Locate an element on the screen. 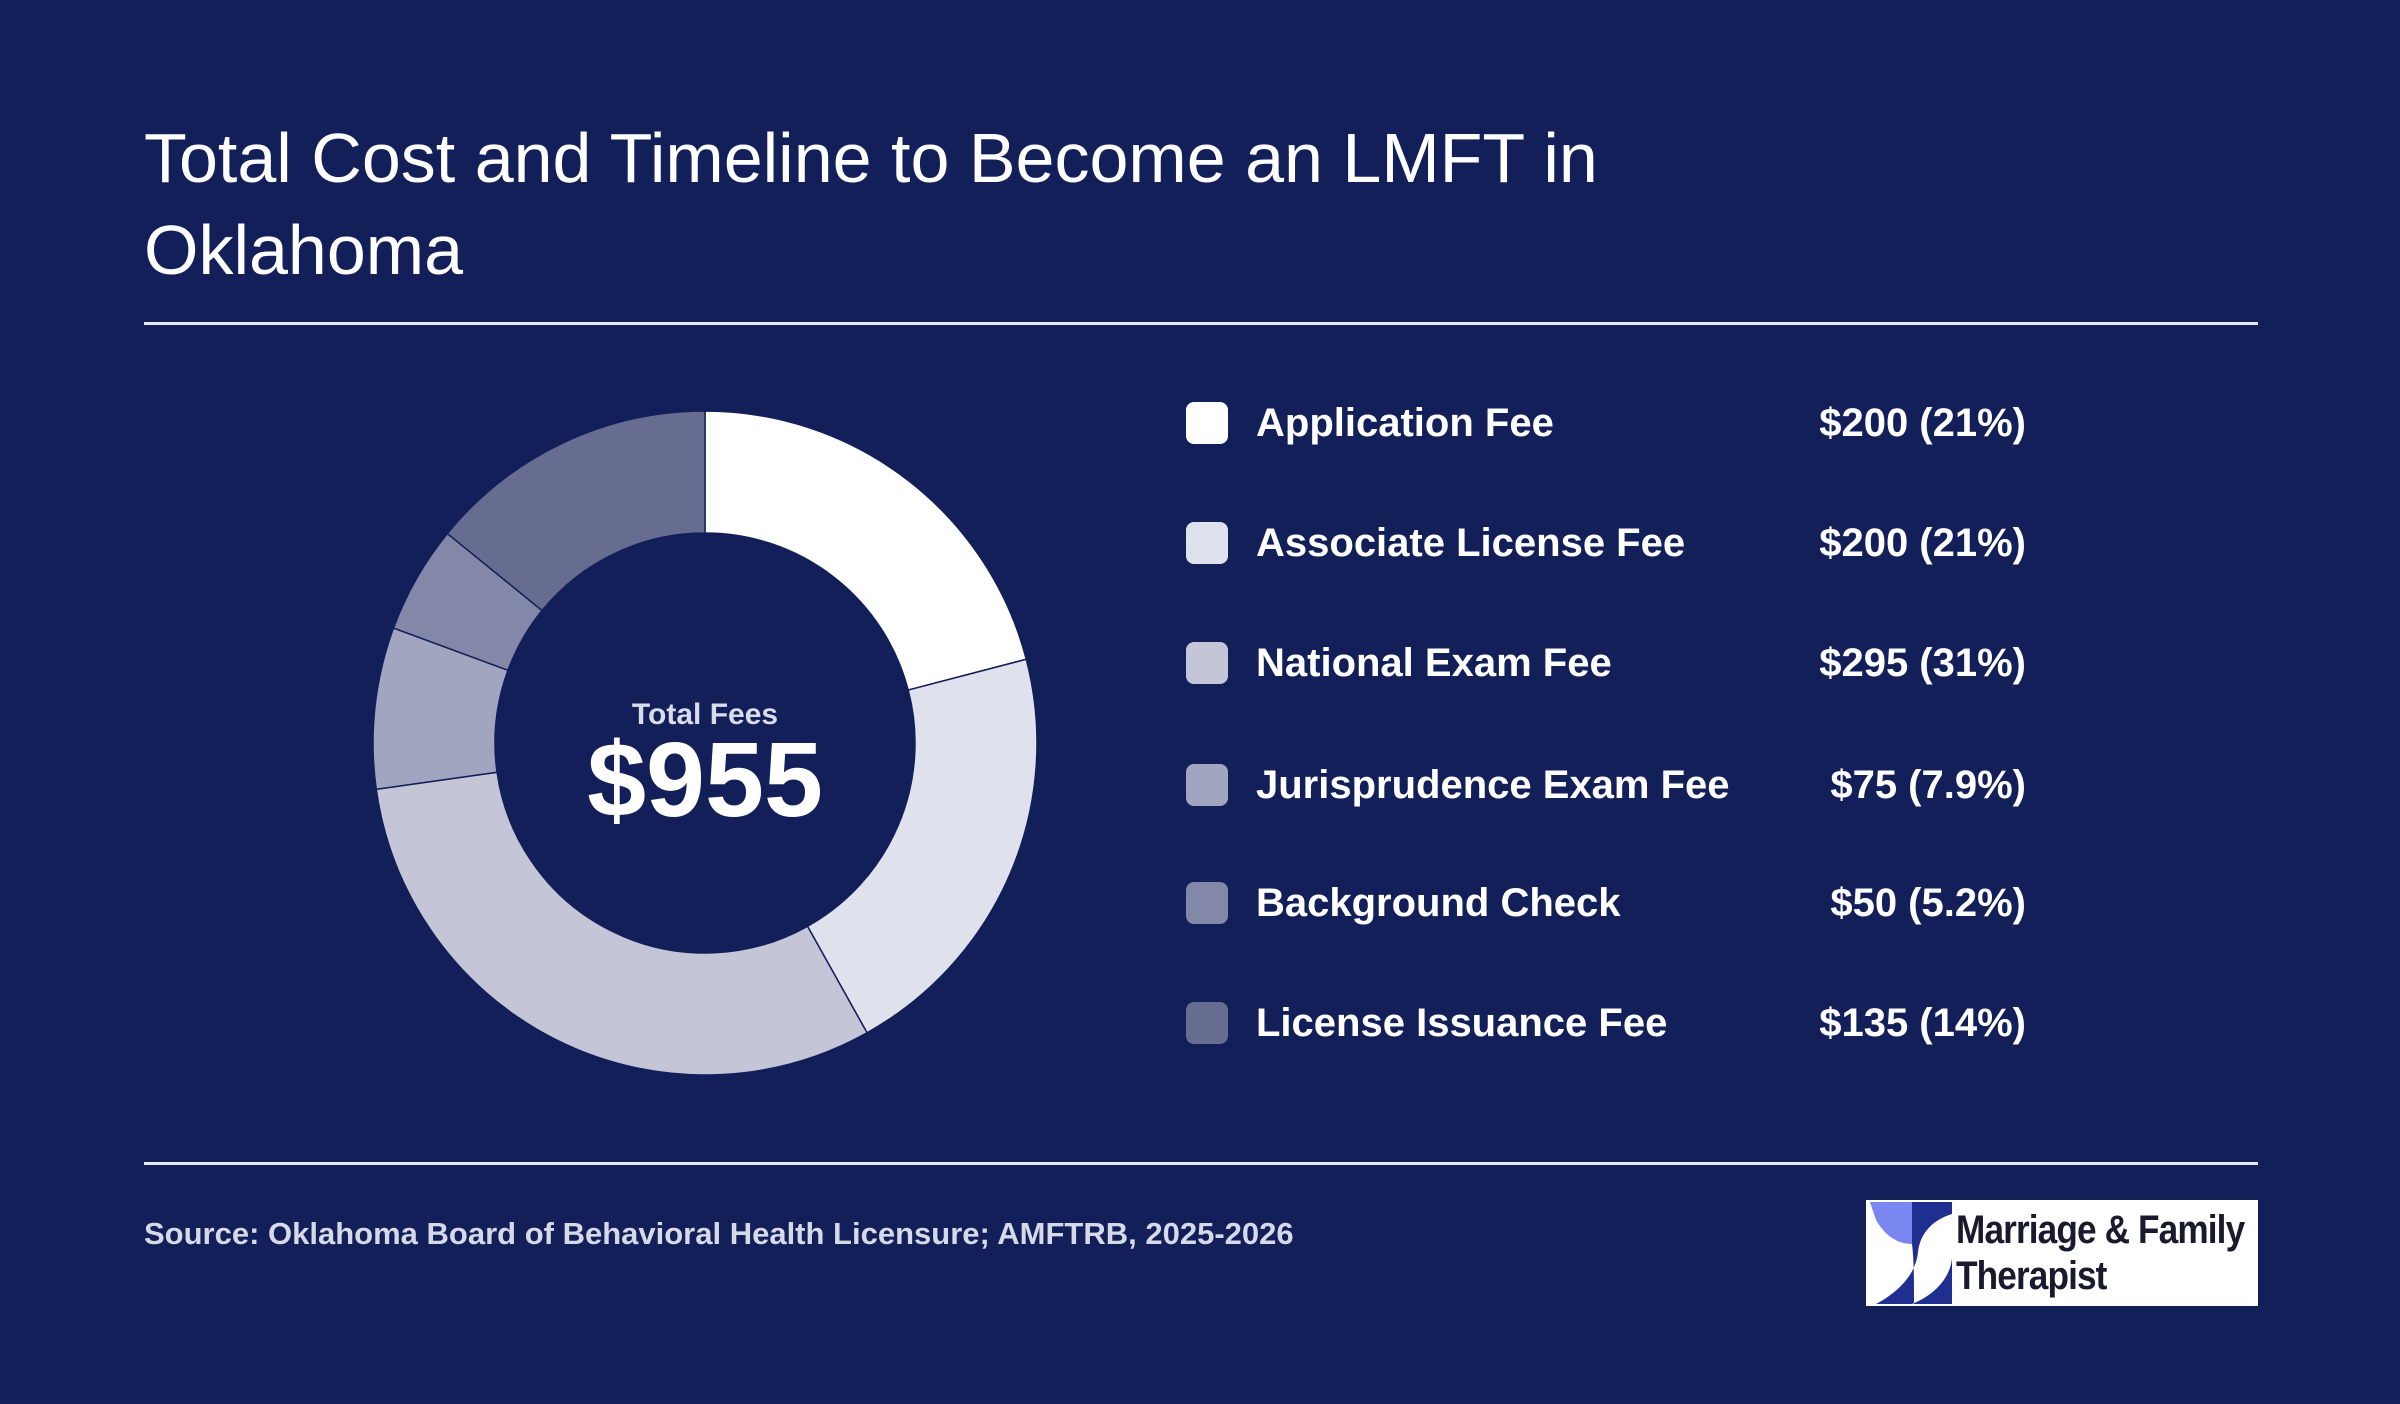 This screenshot has height=1404, width=2400. legend-value: $75 (7.9%) is located at coordinates (1928, 784).